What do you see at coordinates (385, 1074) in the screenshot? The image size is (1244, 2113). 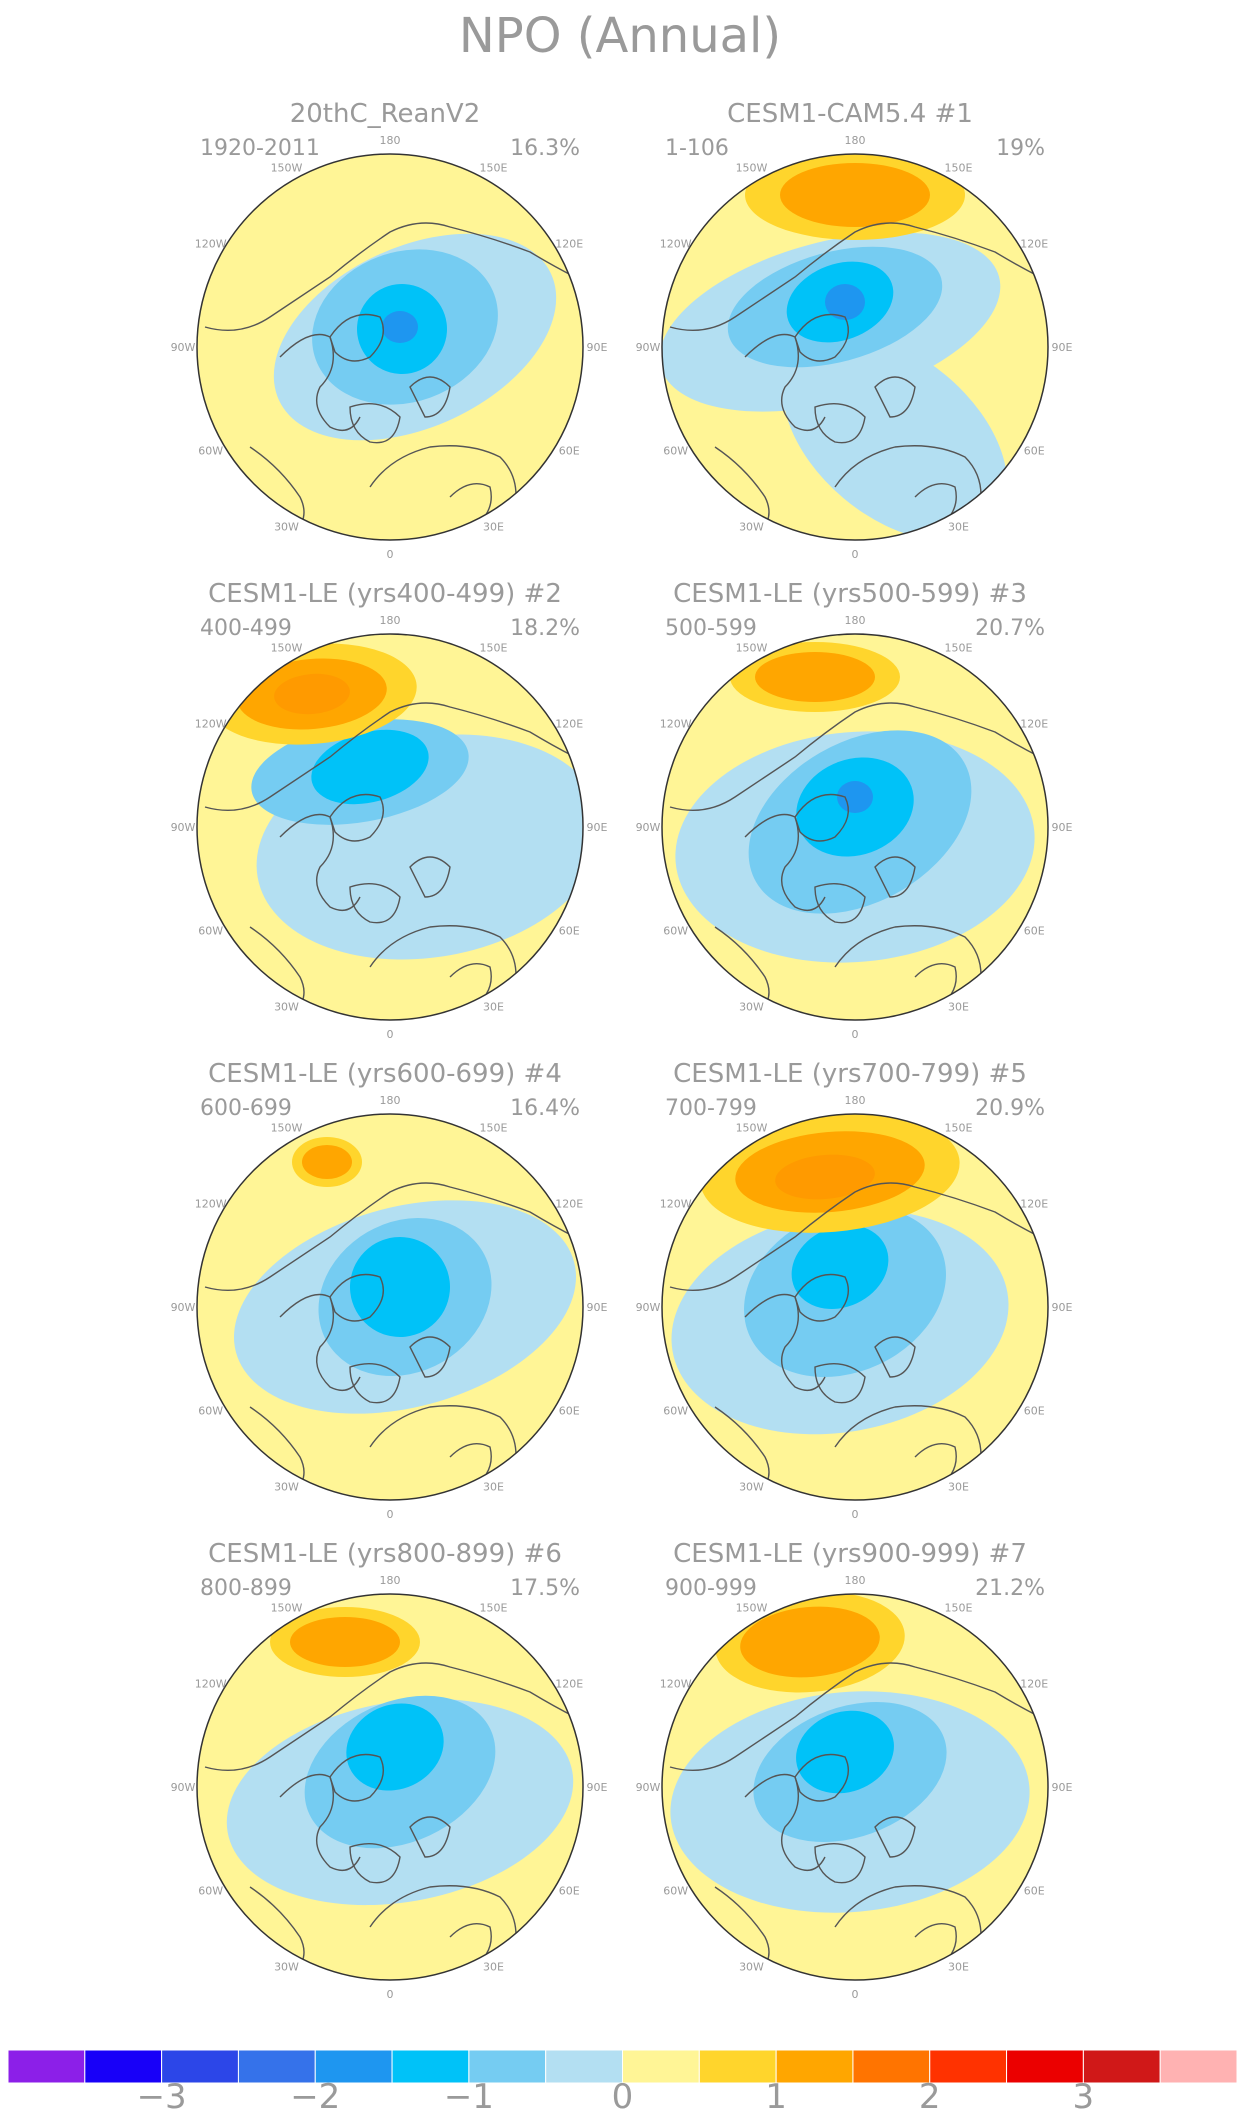 I see `panel-title: CESM1-LE (yrs600-699) #4` at bounding box center [385, 1074].